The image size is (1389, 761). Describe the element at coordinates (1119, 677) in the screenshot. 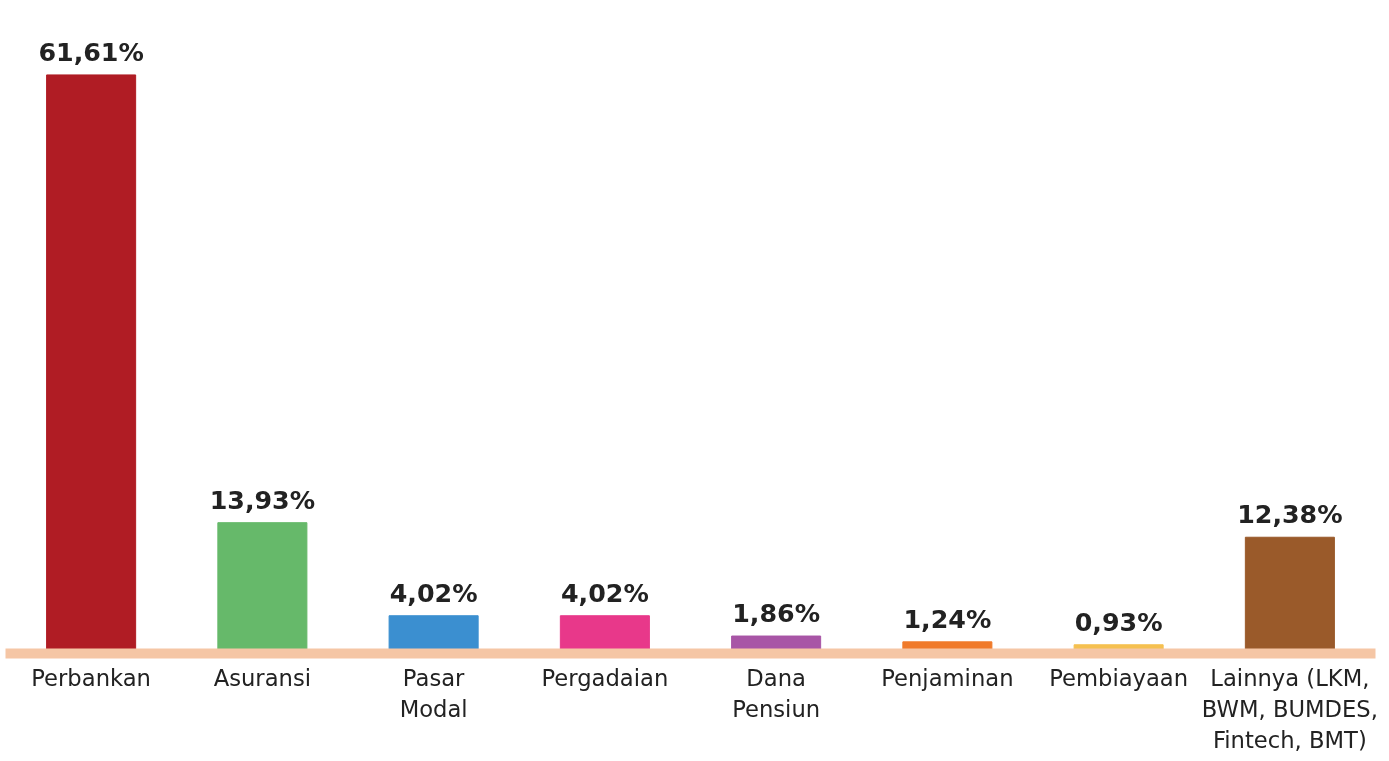

I see `x-tick-label: Pembiayaan` at that location.